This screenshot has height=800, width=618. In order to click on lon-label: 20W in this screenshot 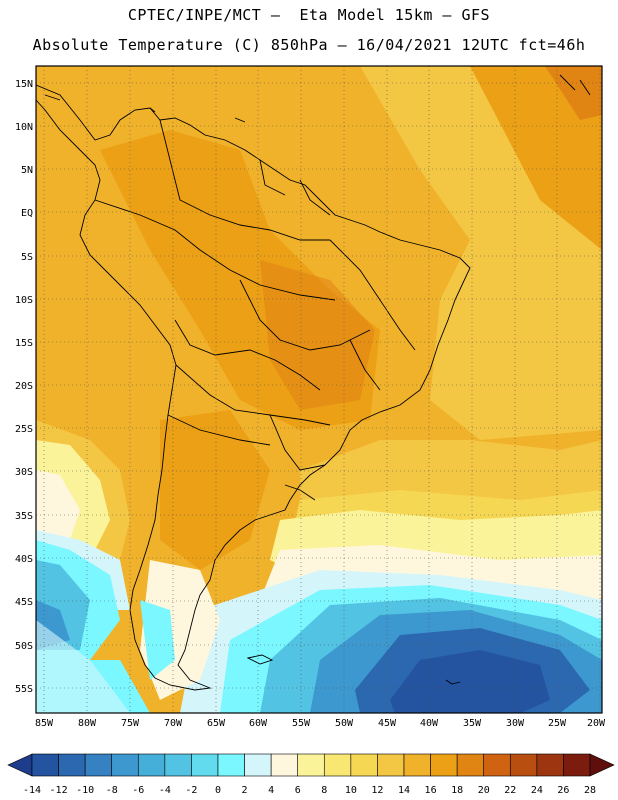, I will do `click(596, 723)`.